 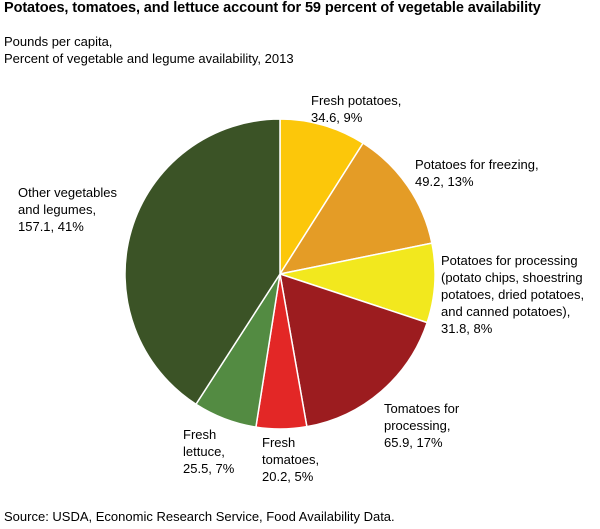 I want to click on slice-label-fresh-tomatoes: Fresh tomatoes, 20.2, 5%, so click(x=291, y=459).